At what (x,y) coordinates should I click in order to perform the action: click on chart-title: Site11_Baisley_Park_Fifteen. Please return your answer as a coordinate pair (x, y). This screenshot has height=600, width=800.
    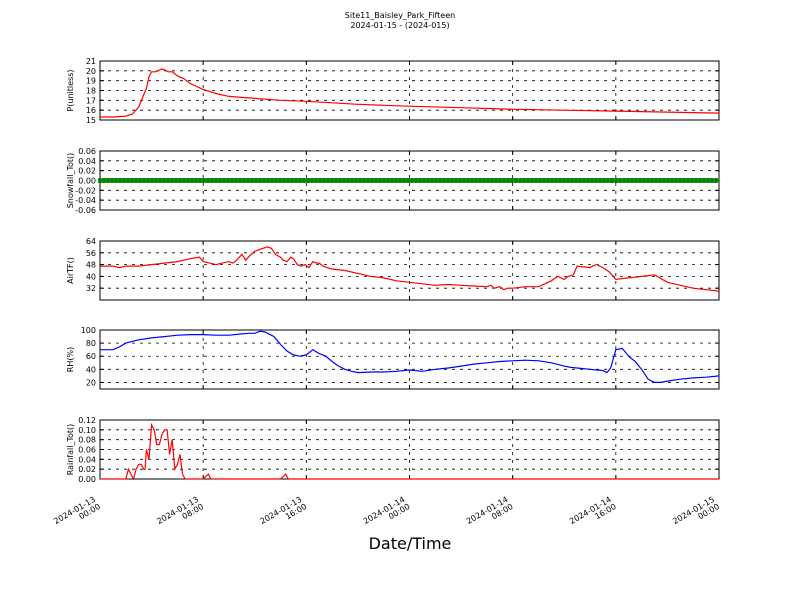
    Looking at the image, I should click on (400, 15).